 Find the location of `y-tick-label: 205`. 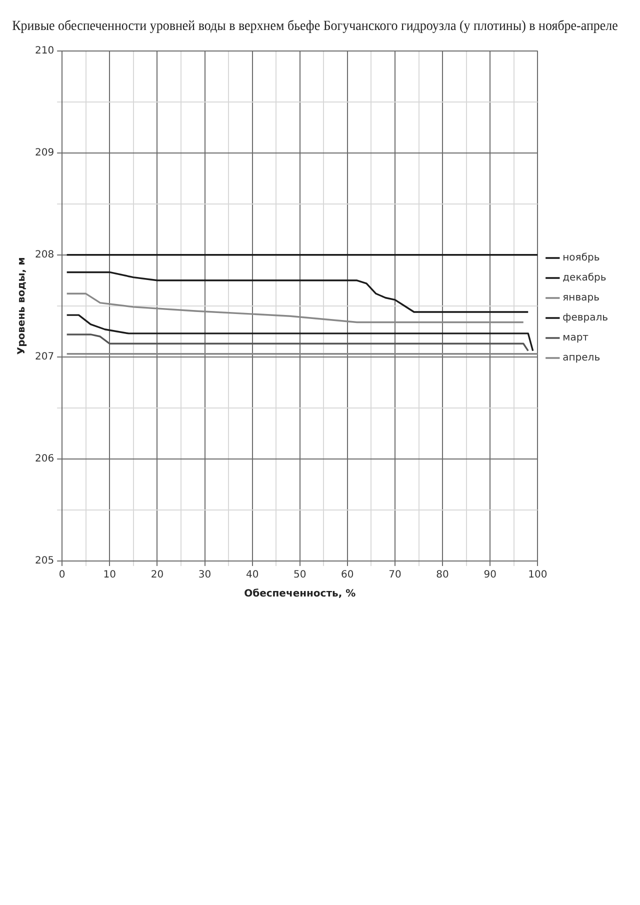

y-tick-label: 205 is located at coordinates (44, 561).